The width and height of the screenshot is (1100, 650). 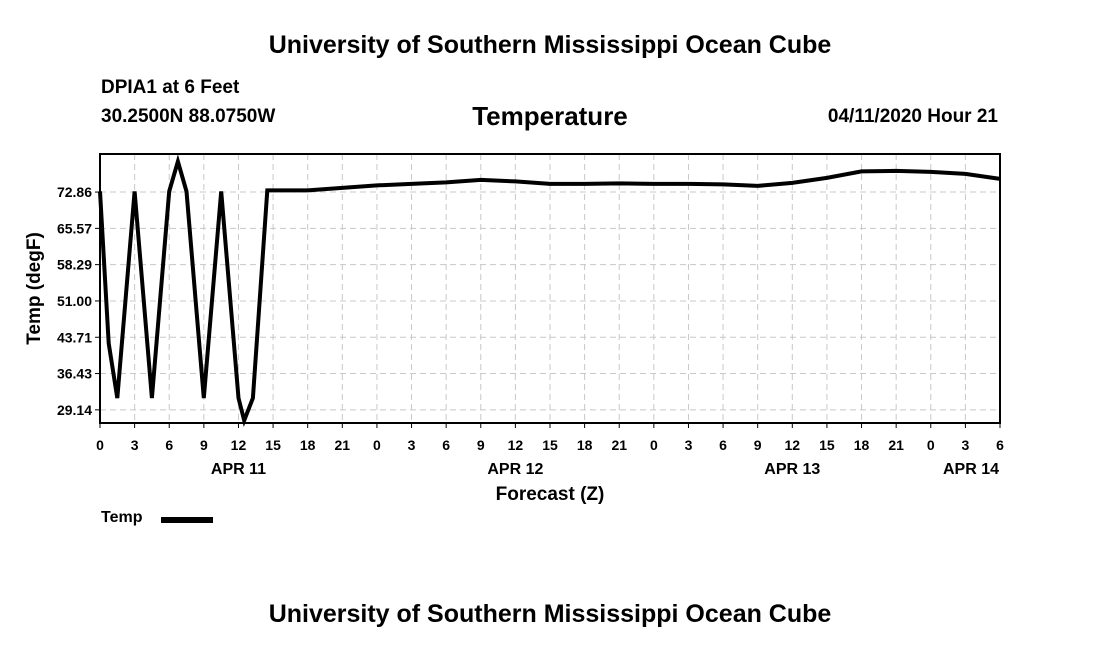 I want to click on x-axis-label: Forecast (Z), so click(x=550, y=494).